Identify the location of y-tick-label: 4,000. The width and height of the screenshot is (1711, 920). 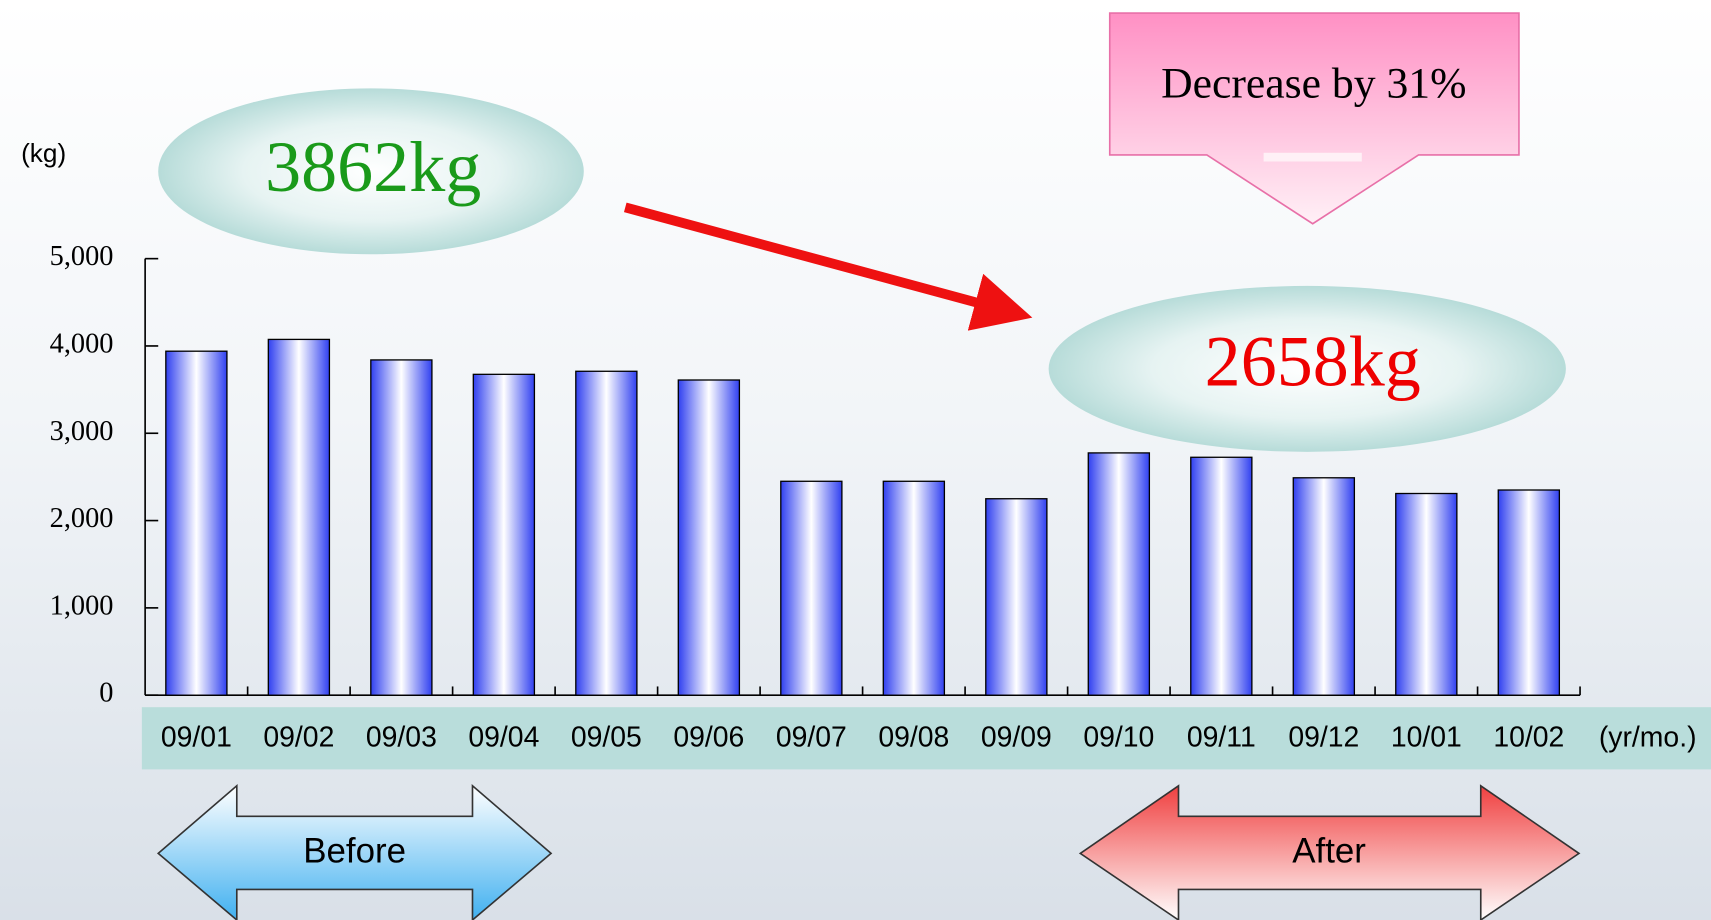
(82, 343).